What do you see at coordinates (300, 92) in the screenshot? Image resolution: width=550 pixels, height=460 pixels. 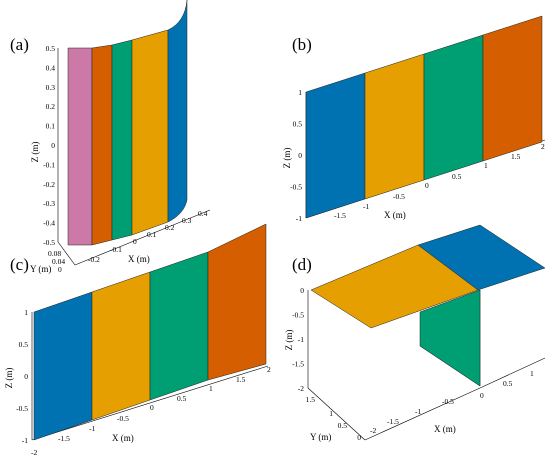 I see `panel-b-z-tick: 1` at bounding box center [300, 92].